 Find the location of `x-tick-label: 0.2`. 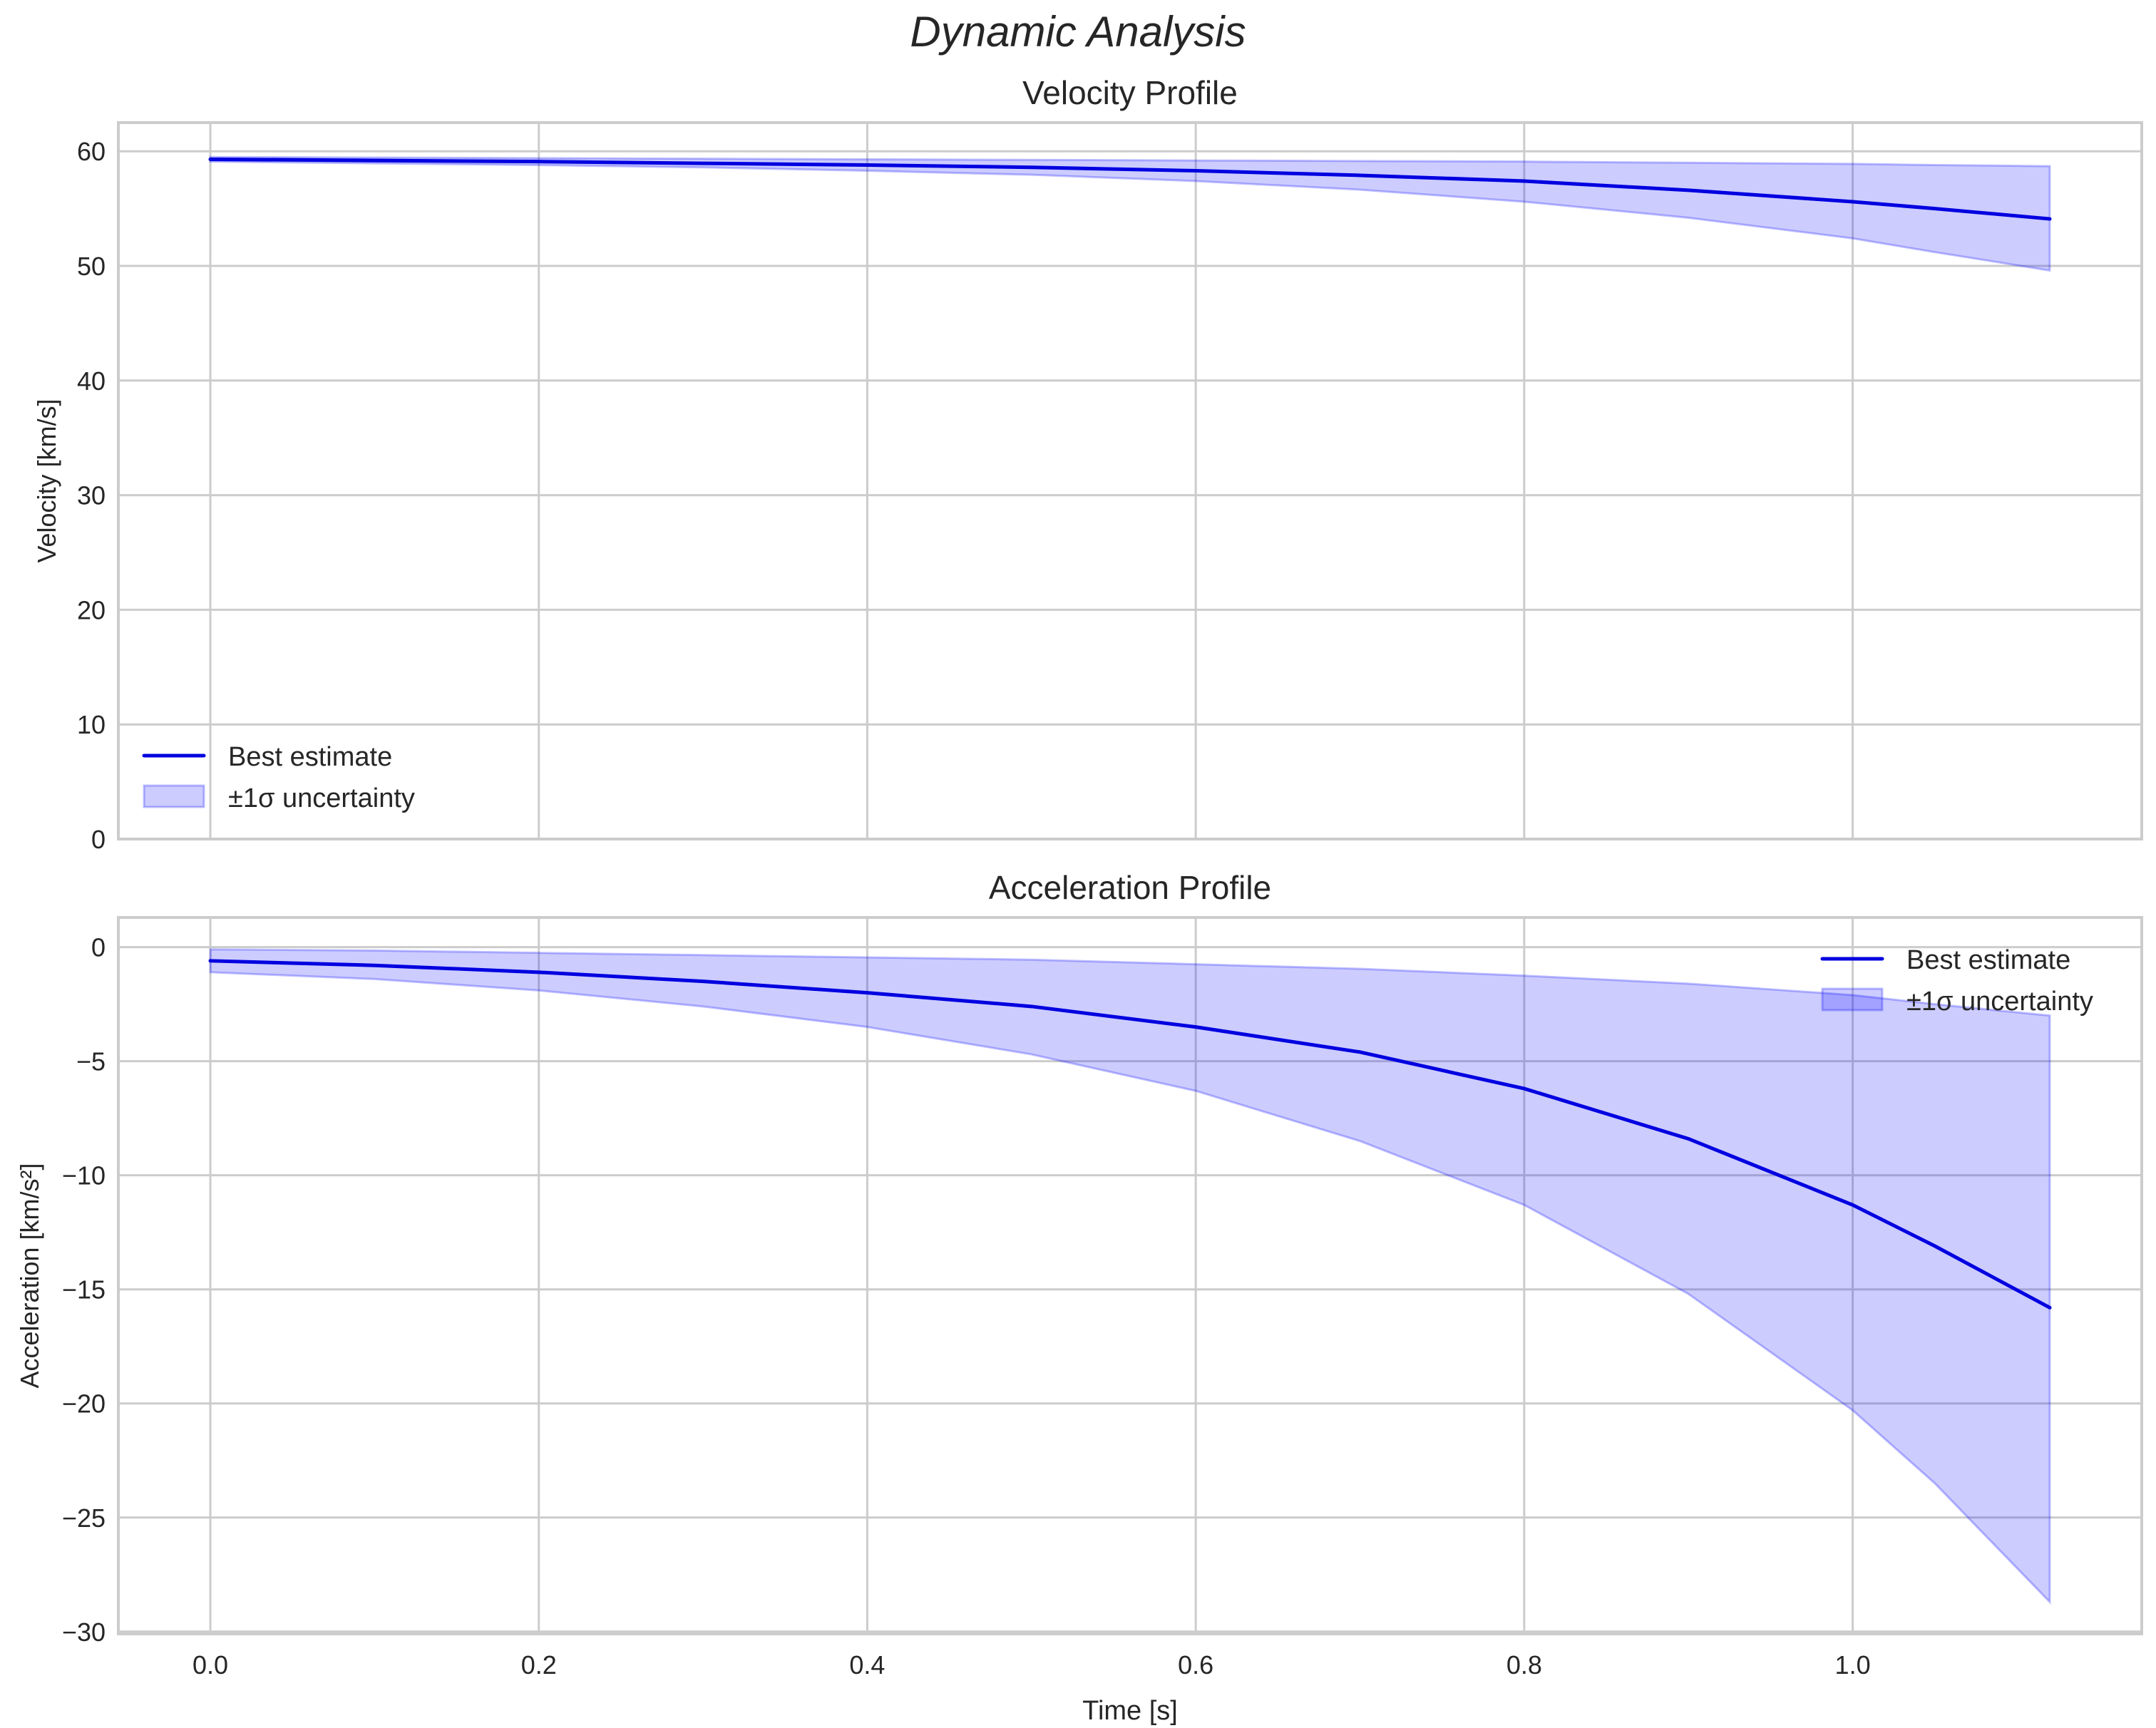

x-tick-label: 0.2 is located at coordinates (539, 1665).